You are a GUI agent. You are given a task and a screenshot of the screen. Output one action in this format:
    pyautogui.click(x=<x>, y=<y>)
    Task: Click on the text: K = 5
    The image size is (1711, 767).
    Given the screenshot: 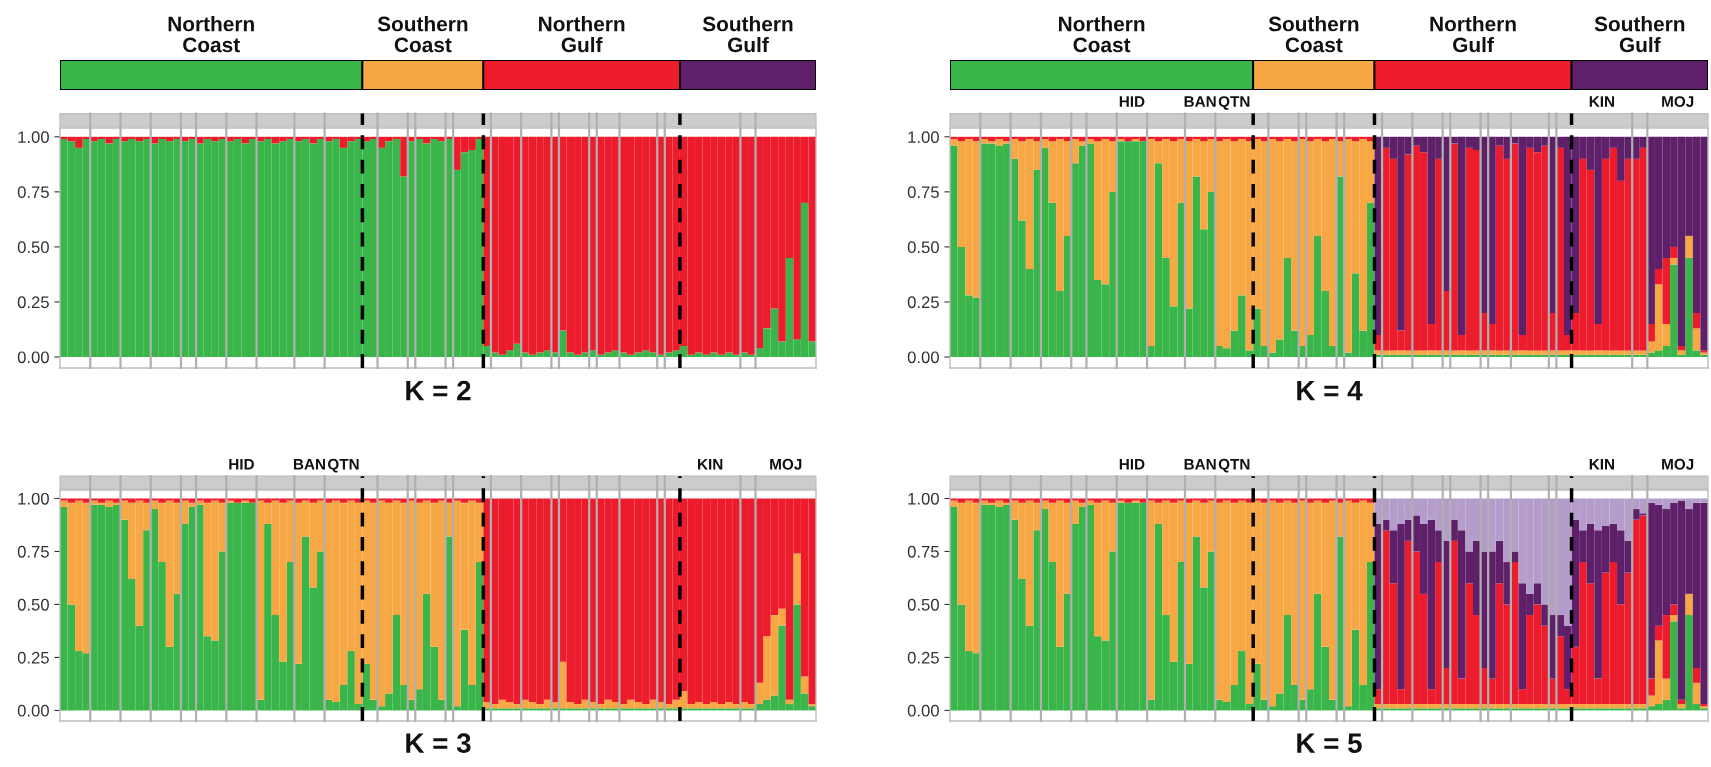 What is the action you would take?
    pyautogui.click(x=1329, y=743)
    